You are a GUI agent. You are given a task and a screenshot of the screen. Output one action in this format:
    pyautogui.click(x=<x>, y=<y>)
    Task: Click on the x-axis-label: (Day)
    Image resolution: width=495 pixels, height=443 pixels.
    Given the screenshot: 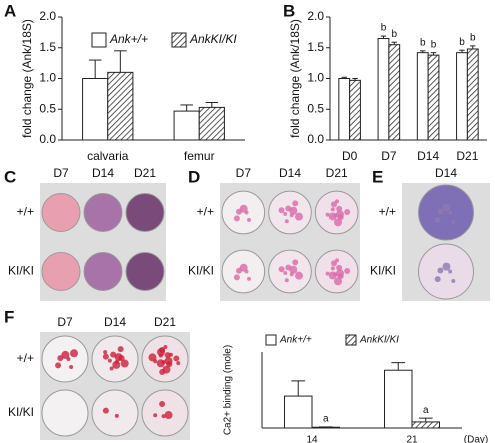 What is the action you would take?
    pyautogui.click(x=476, y=439)
    